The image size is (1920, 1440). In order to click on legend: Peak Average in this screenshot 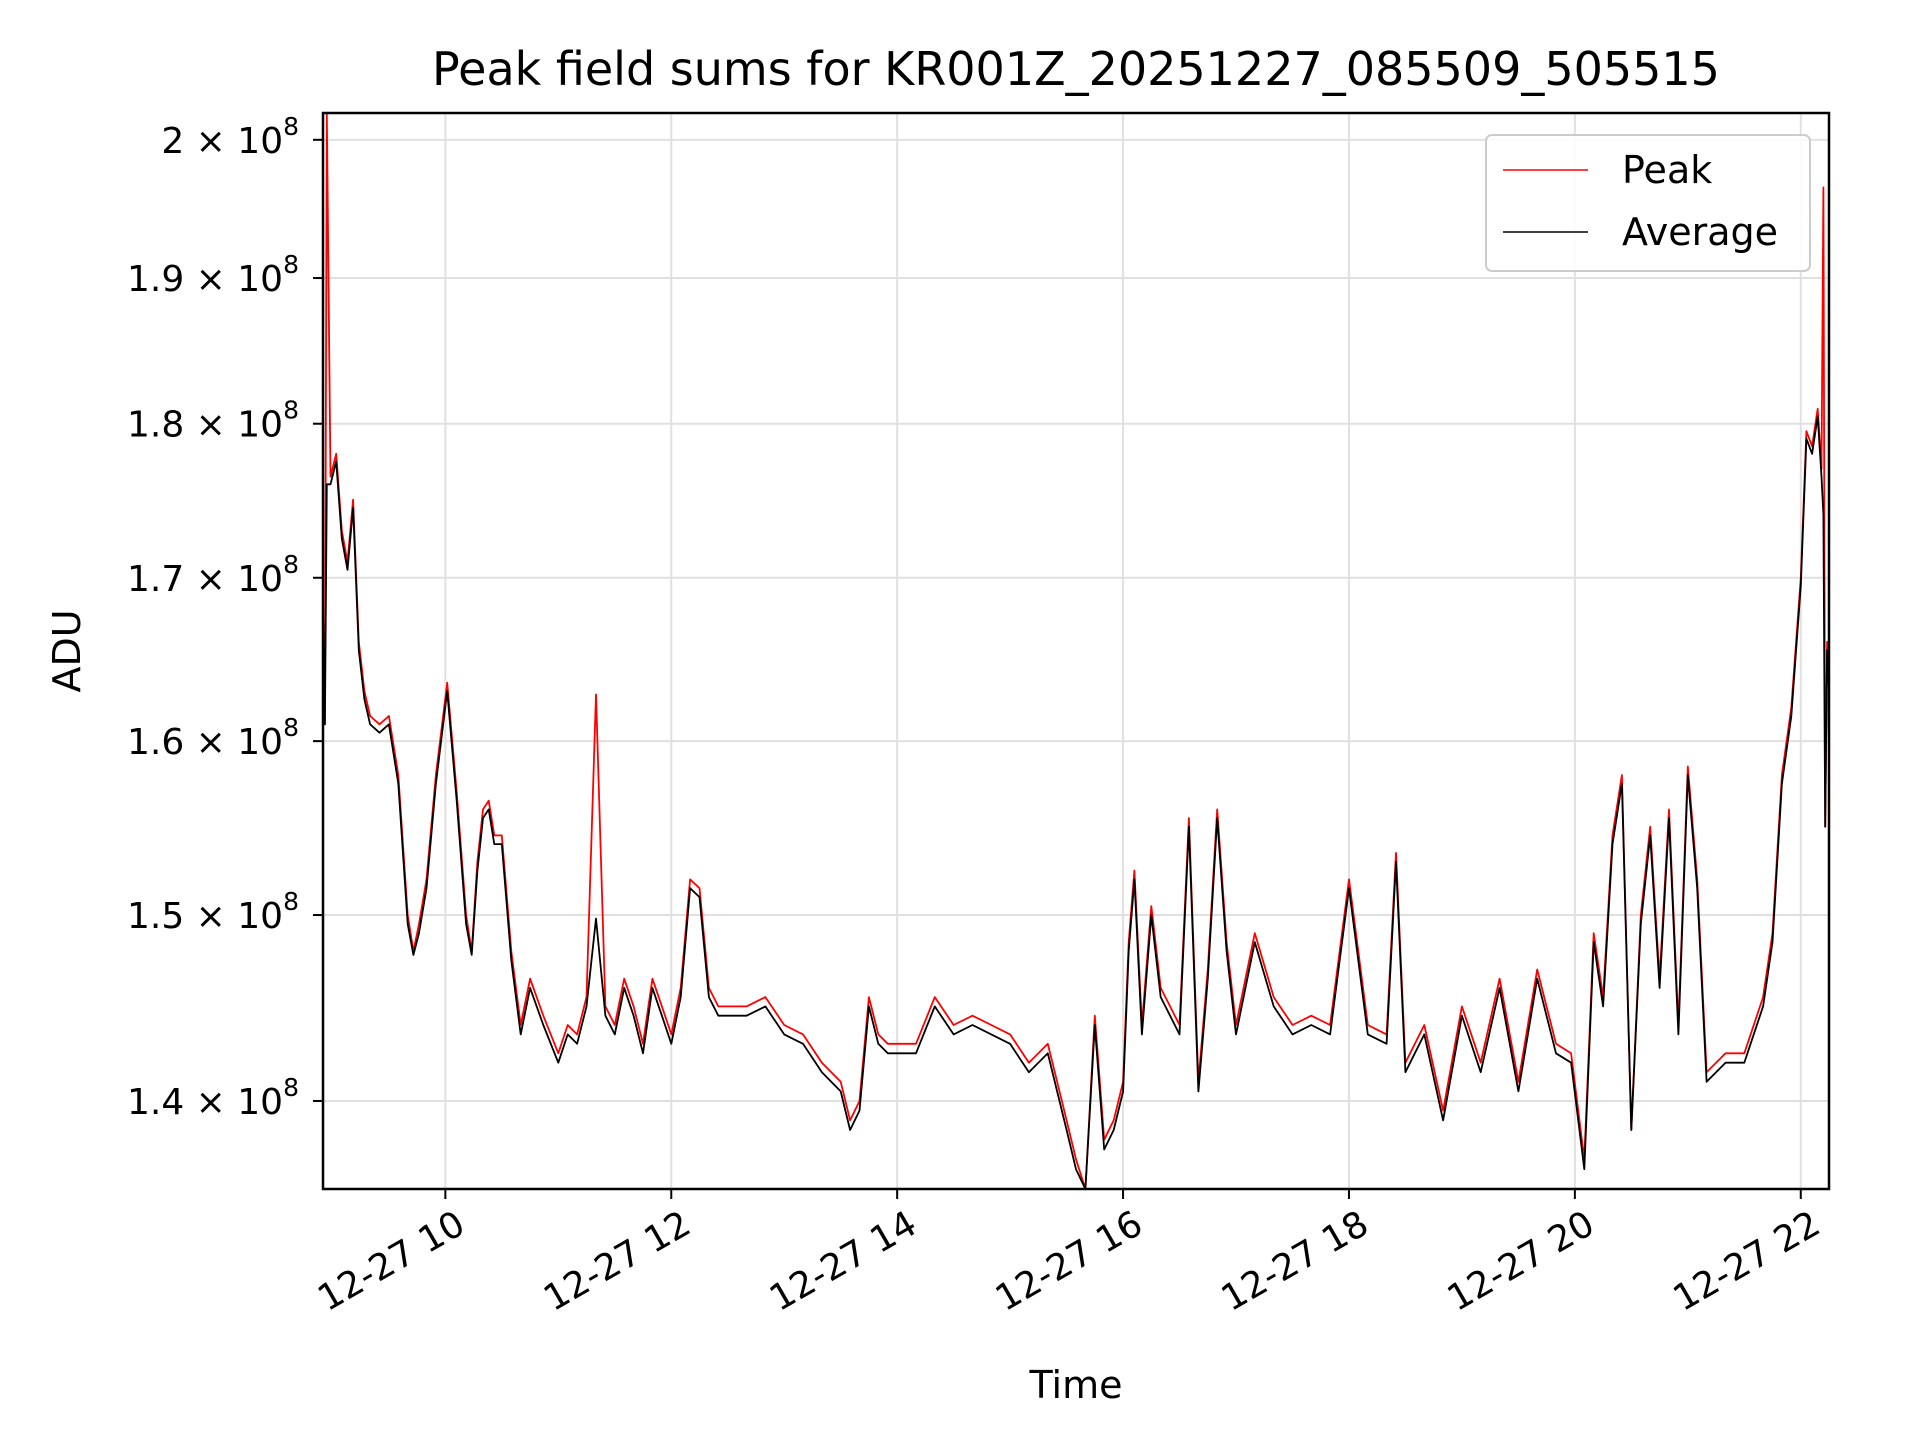, I will do `click(1648, 203)`.